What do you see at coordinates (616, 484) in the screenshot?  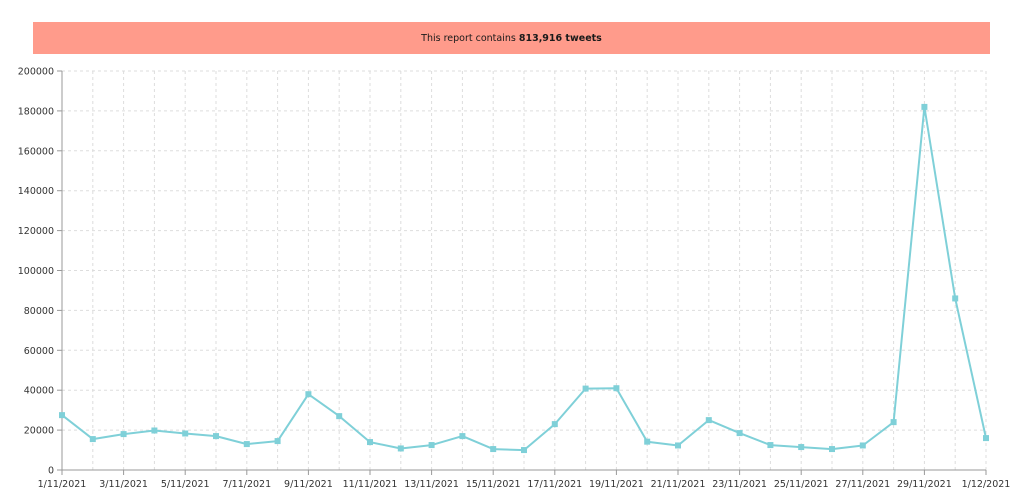 I see `x-tick-label: 19/11/2021` at bounding box center [616, 484].